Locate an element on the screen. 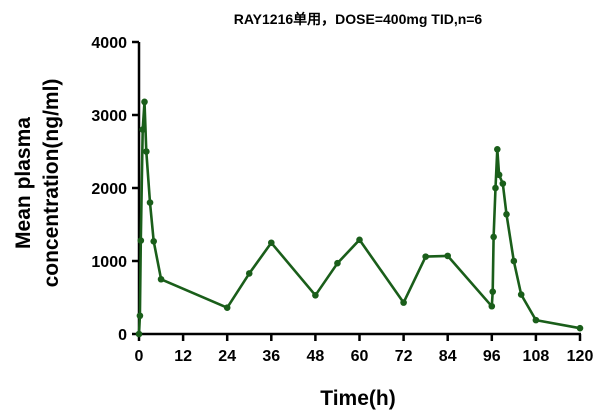 This screenshot has width=600, height=414. x-axis-title: Time(h) is located at coordinates (357, 398).